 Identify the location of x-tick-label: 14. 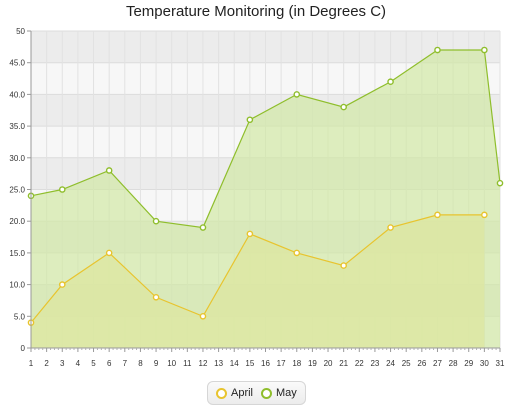
(234, 363).